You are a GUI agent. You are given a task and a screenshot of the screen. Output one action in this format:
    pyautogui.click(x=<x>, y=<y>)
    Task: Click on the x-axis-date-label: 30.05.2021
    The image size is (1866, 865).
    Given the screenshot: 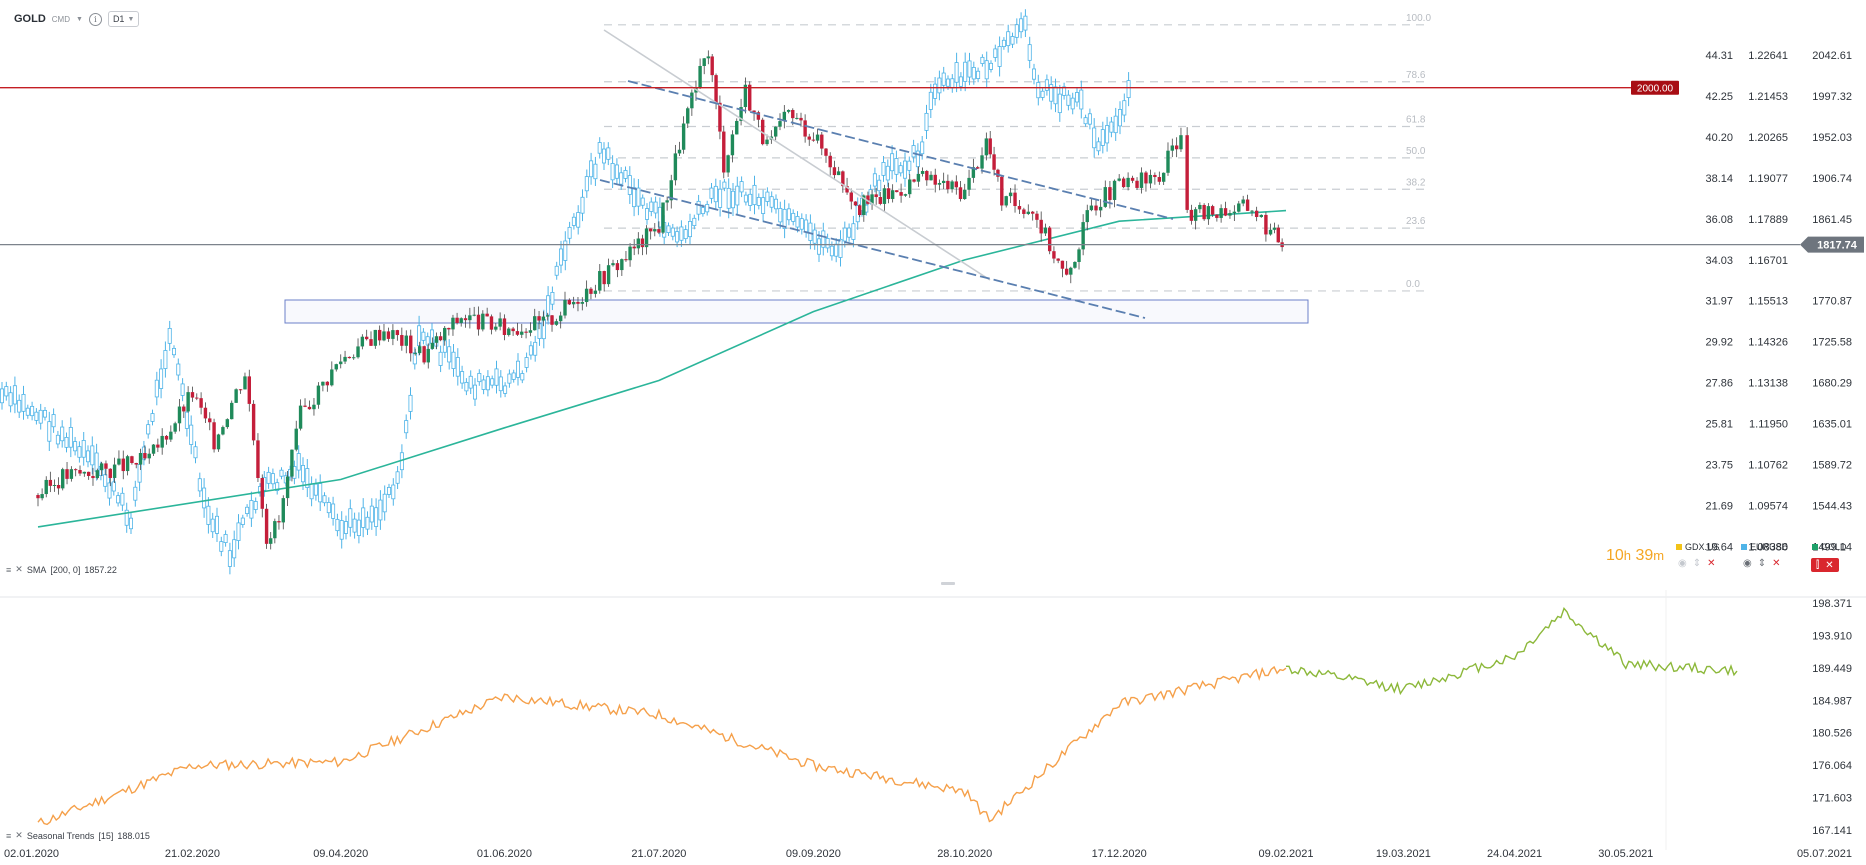 What is the action you would take?
    pyautogui.click(x=1625, y=854)
    